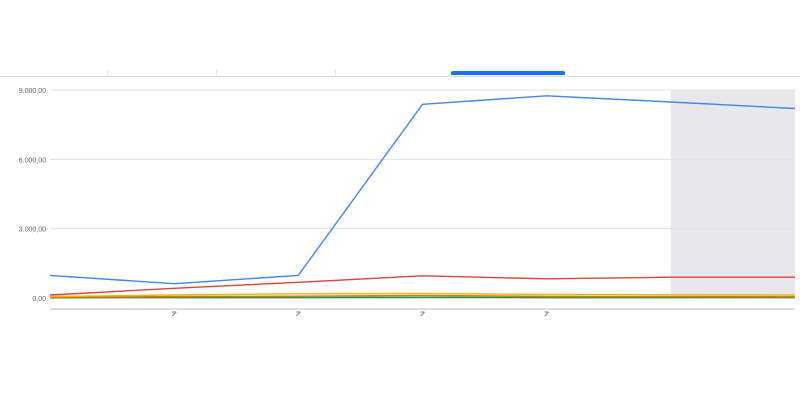 The width and height of the screenshot is (800, 400). Describe the element at coordinates (32, 91) in the screenshot. I see `y-tick-label: 9.000,00` at that location.